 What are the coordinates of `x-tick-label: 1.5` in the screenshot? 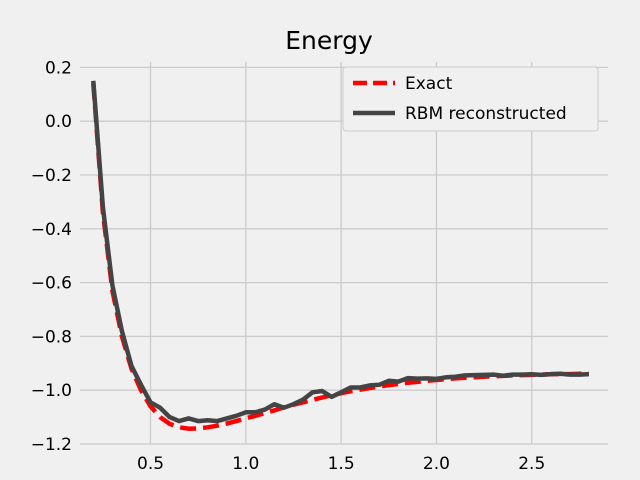 It's located at (341, 464).